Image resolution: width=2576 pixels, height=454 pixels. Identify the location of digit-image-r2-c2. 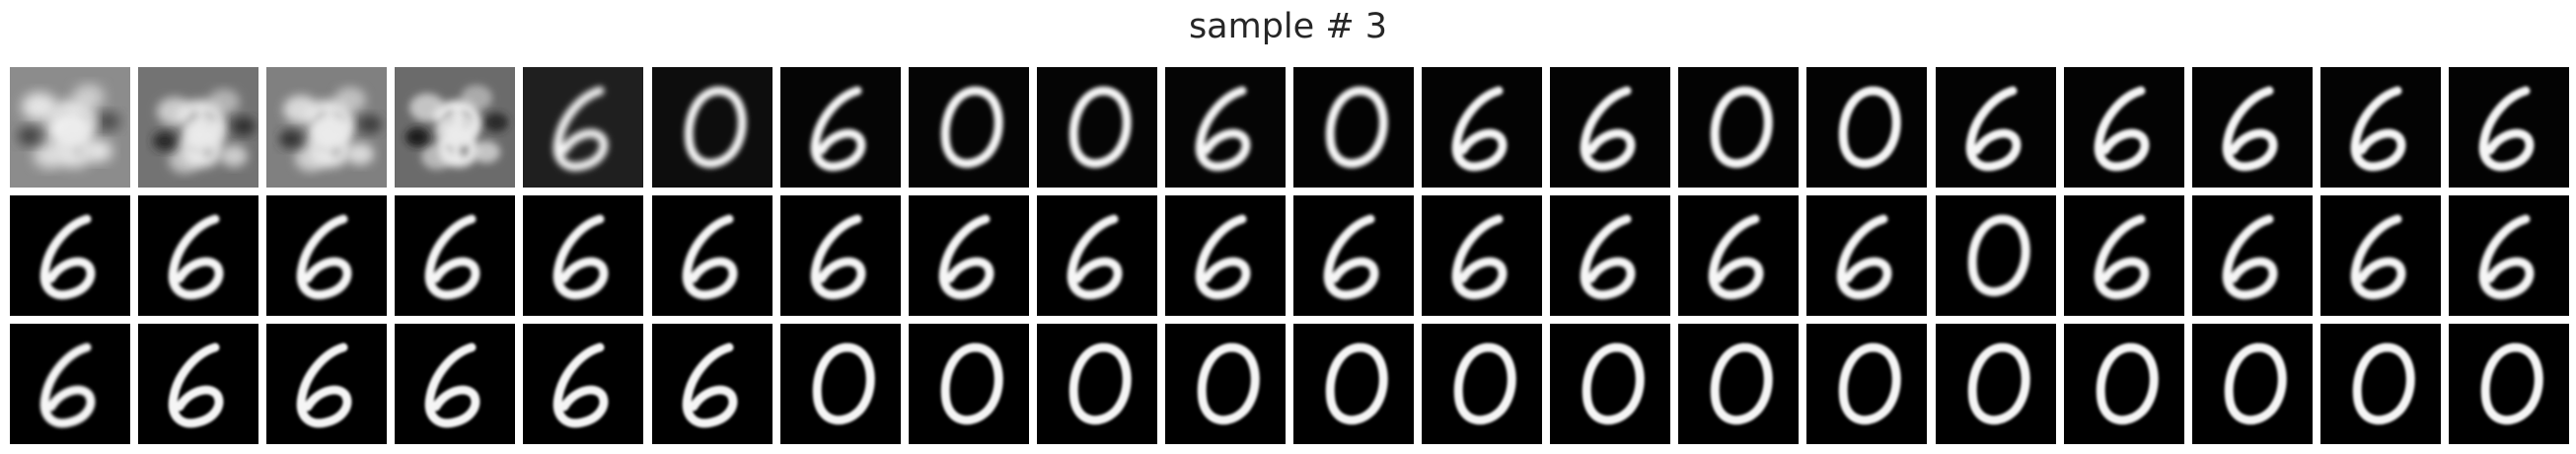
(198, 255).